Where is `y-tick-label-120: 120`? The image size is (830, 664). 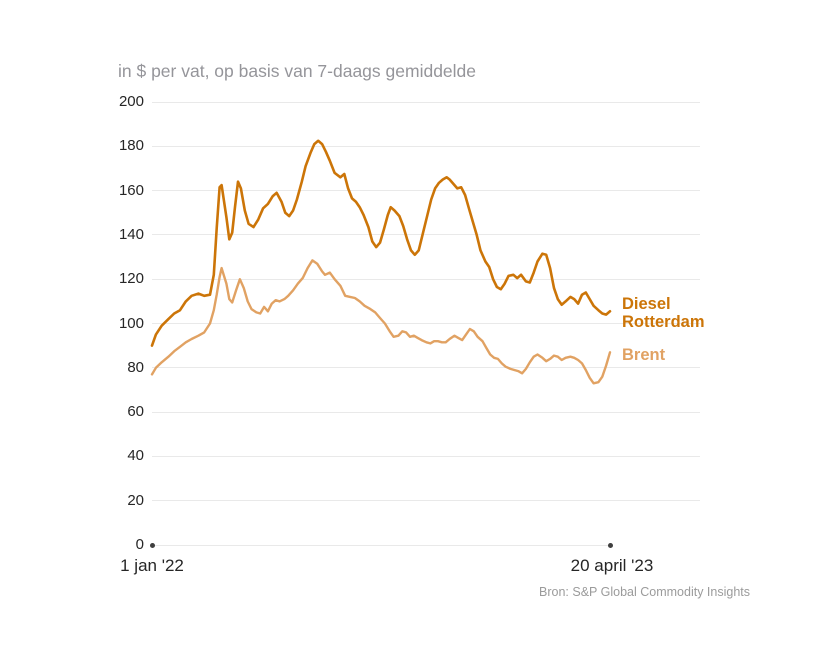
y-tick-label-120: 120 is located at coordinates (131, 279).